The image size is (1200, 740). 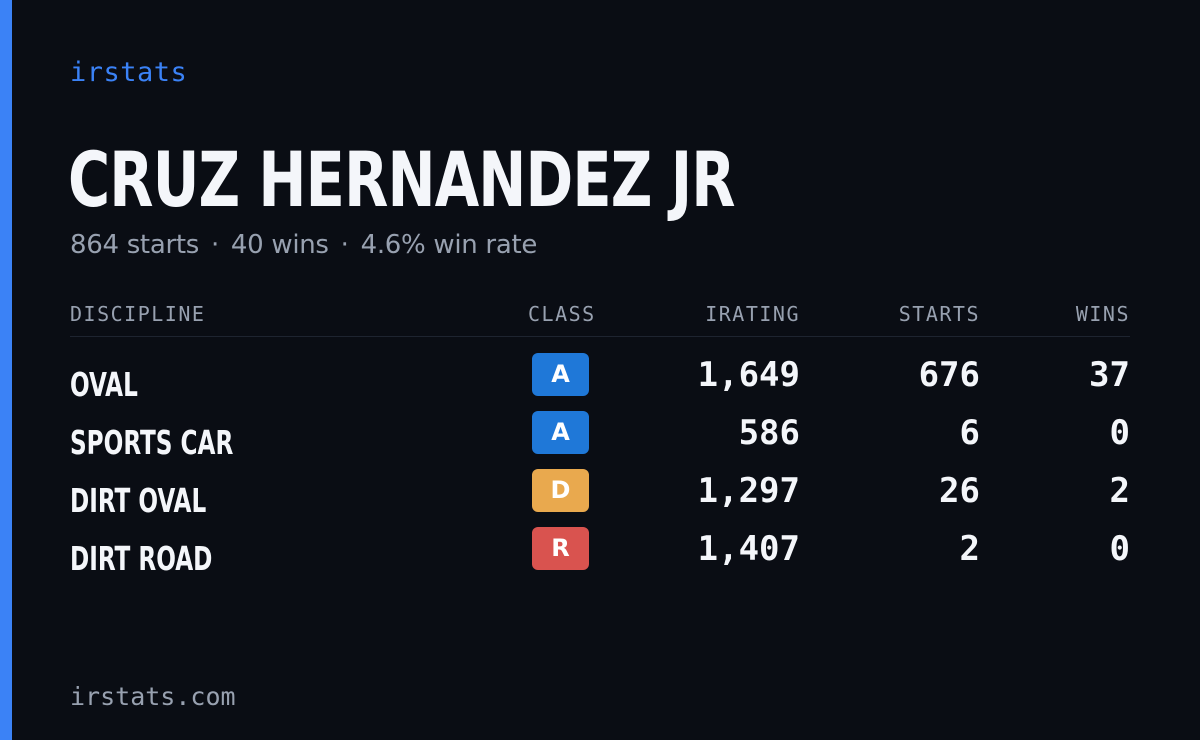 What do you see at coordinates (769, 433) in the screenshot?
I see `irating-value: 586` at bounding box center [769, 433].